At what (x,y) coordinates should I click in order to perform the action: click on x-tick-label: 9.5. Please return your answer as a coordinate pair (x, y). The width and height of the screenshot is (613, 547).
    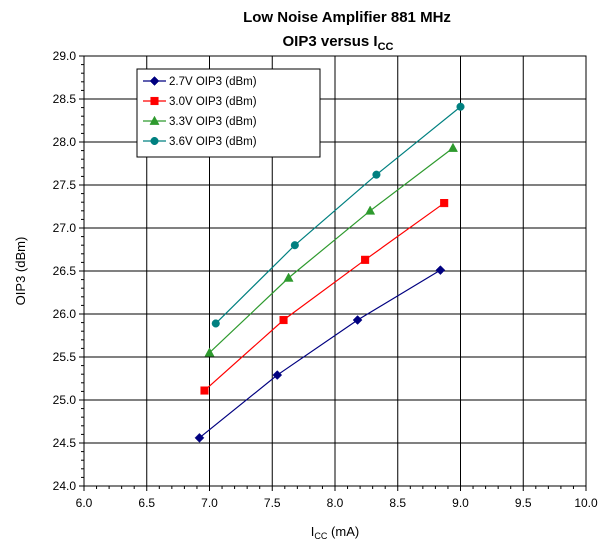
    Looking at the image, I should click on (523, 503).